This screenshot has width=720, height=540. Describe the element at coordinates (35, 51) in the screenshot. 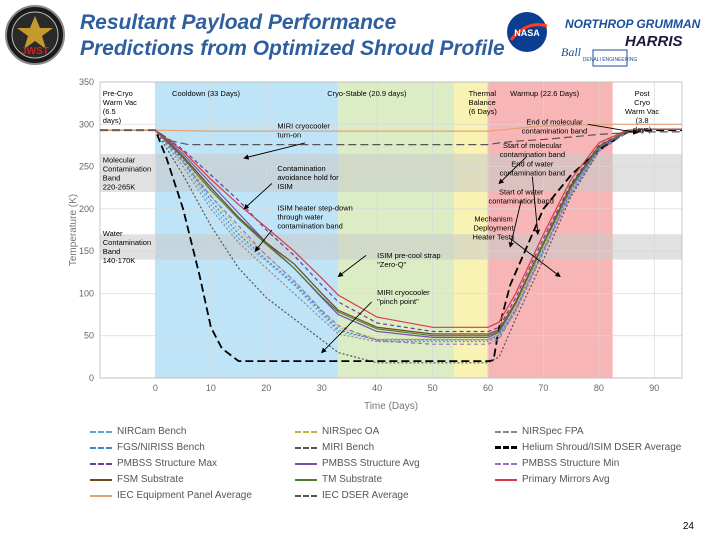

I see `jwst-logo-text: JWST` at that location.